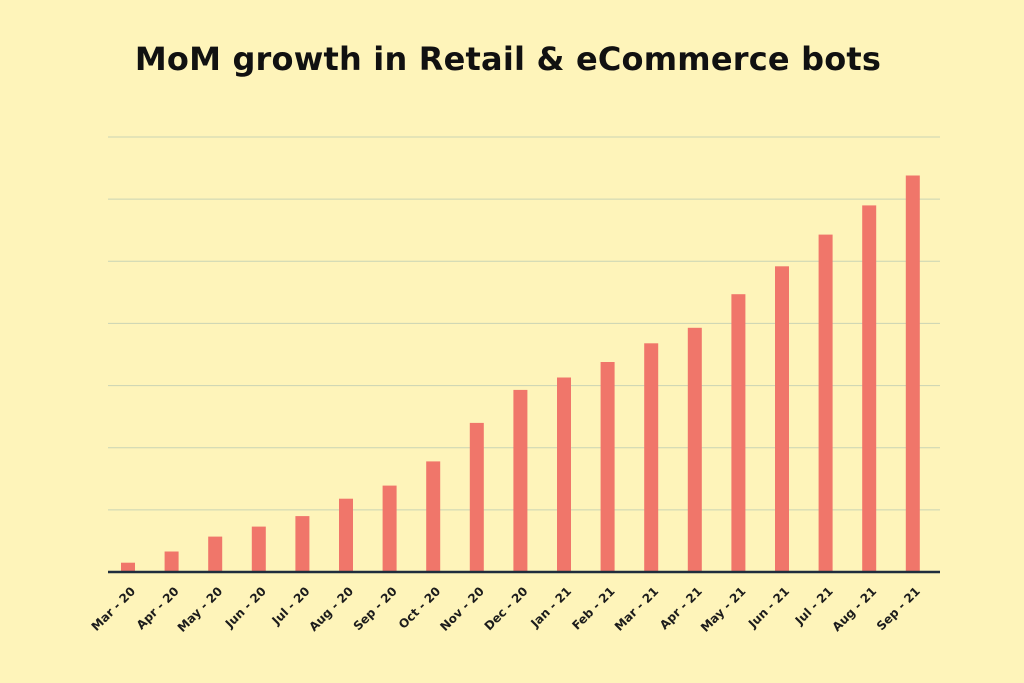 The width and height of the screenshot is (1024, 683). Describe the element at coordinates (768, 607) in the screenshot. I see `x-tick-label: Jun - 21` at that location.